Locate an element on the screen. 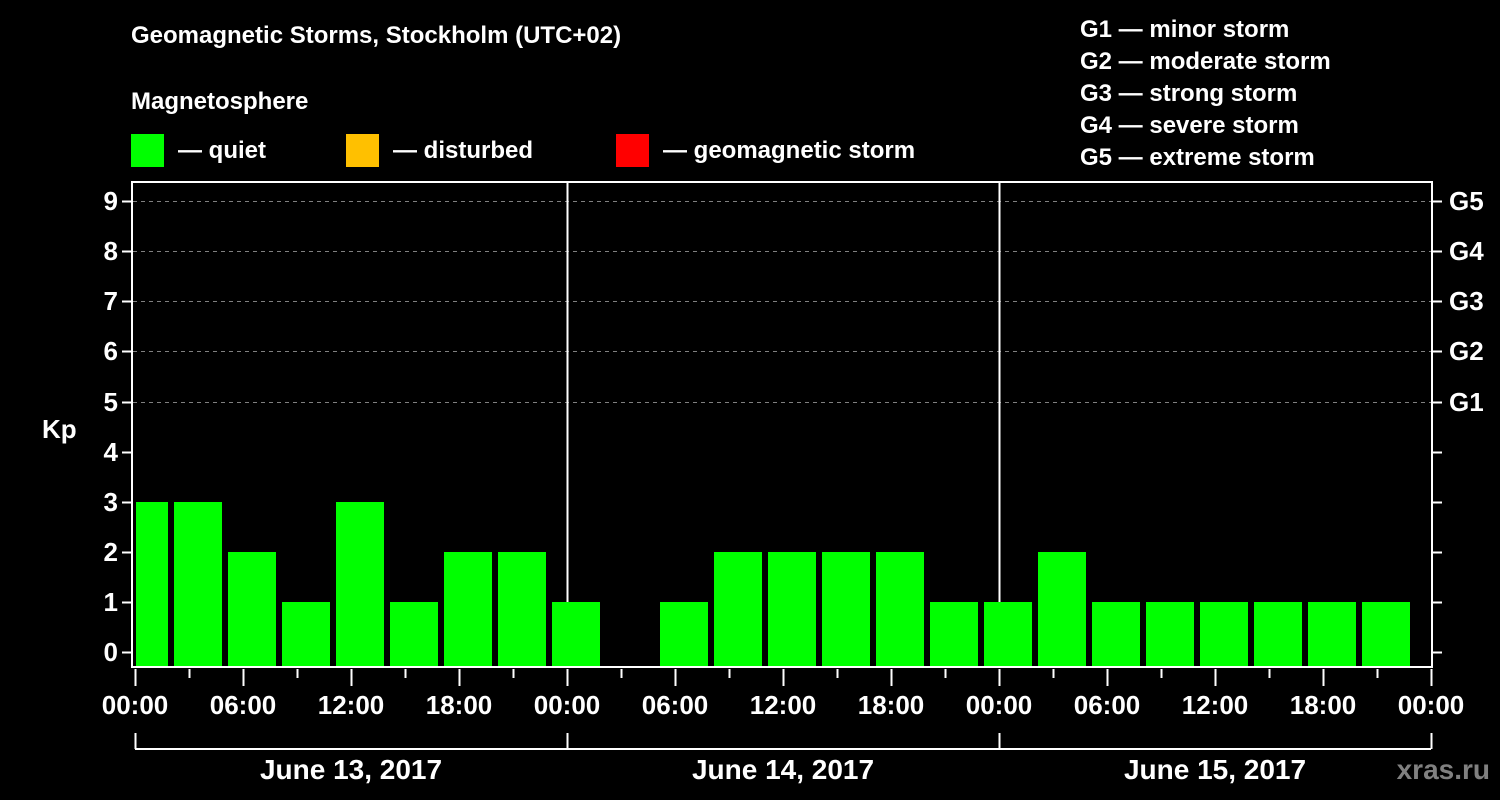 This screenshot has width=1500, height=800. y-tick-label: 1 is located at coordinates (110, 602).